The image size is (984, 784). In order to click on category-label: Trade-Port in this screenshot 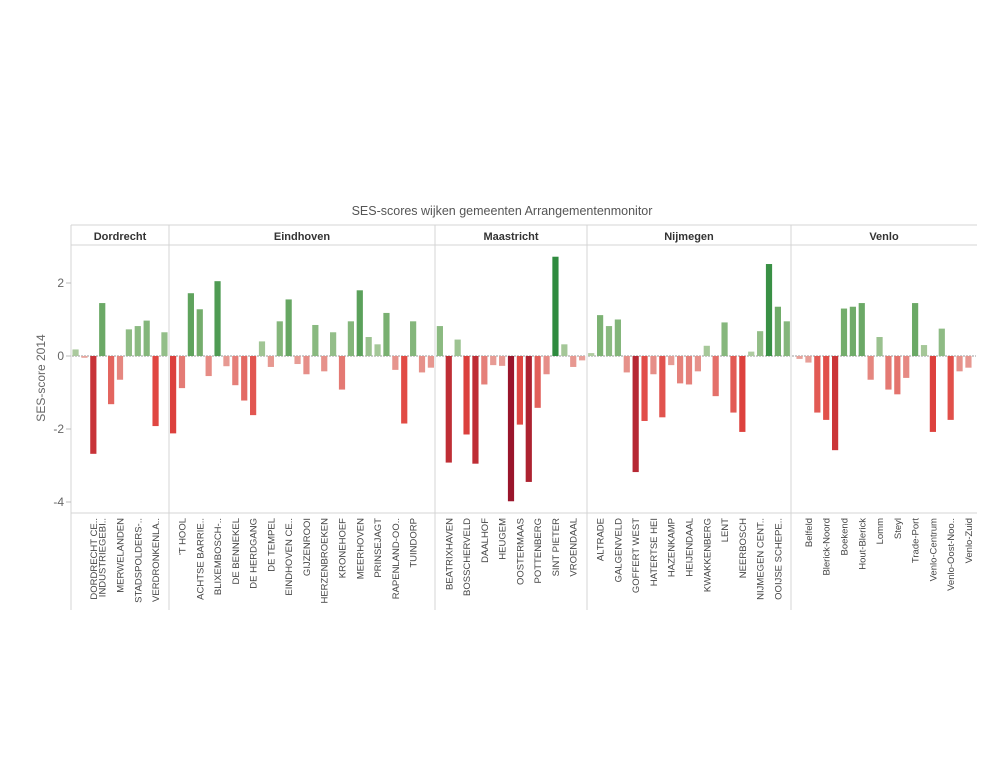, I will do `click(916, 540)`.